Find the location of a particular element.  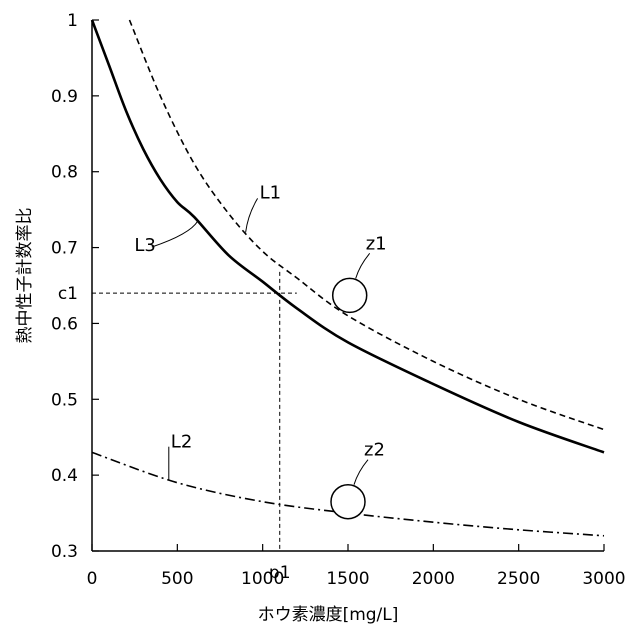

y-tick-label: 0.4 is located at coordinates (64, 476).